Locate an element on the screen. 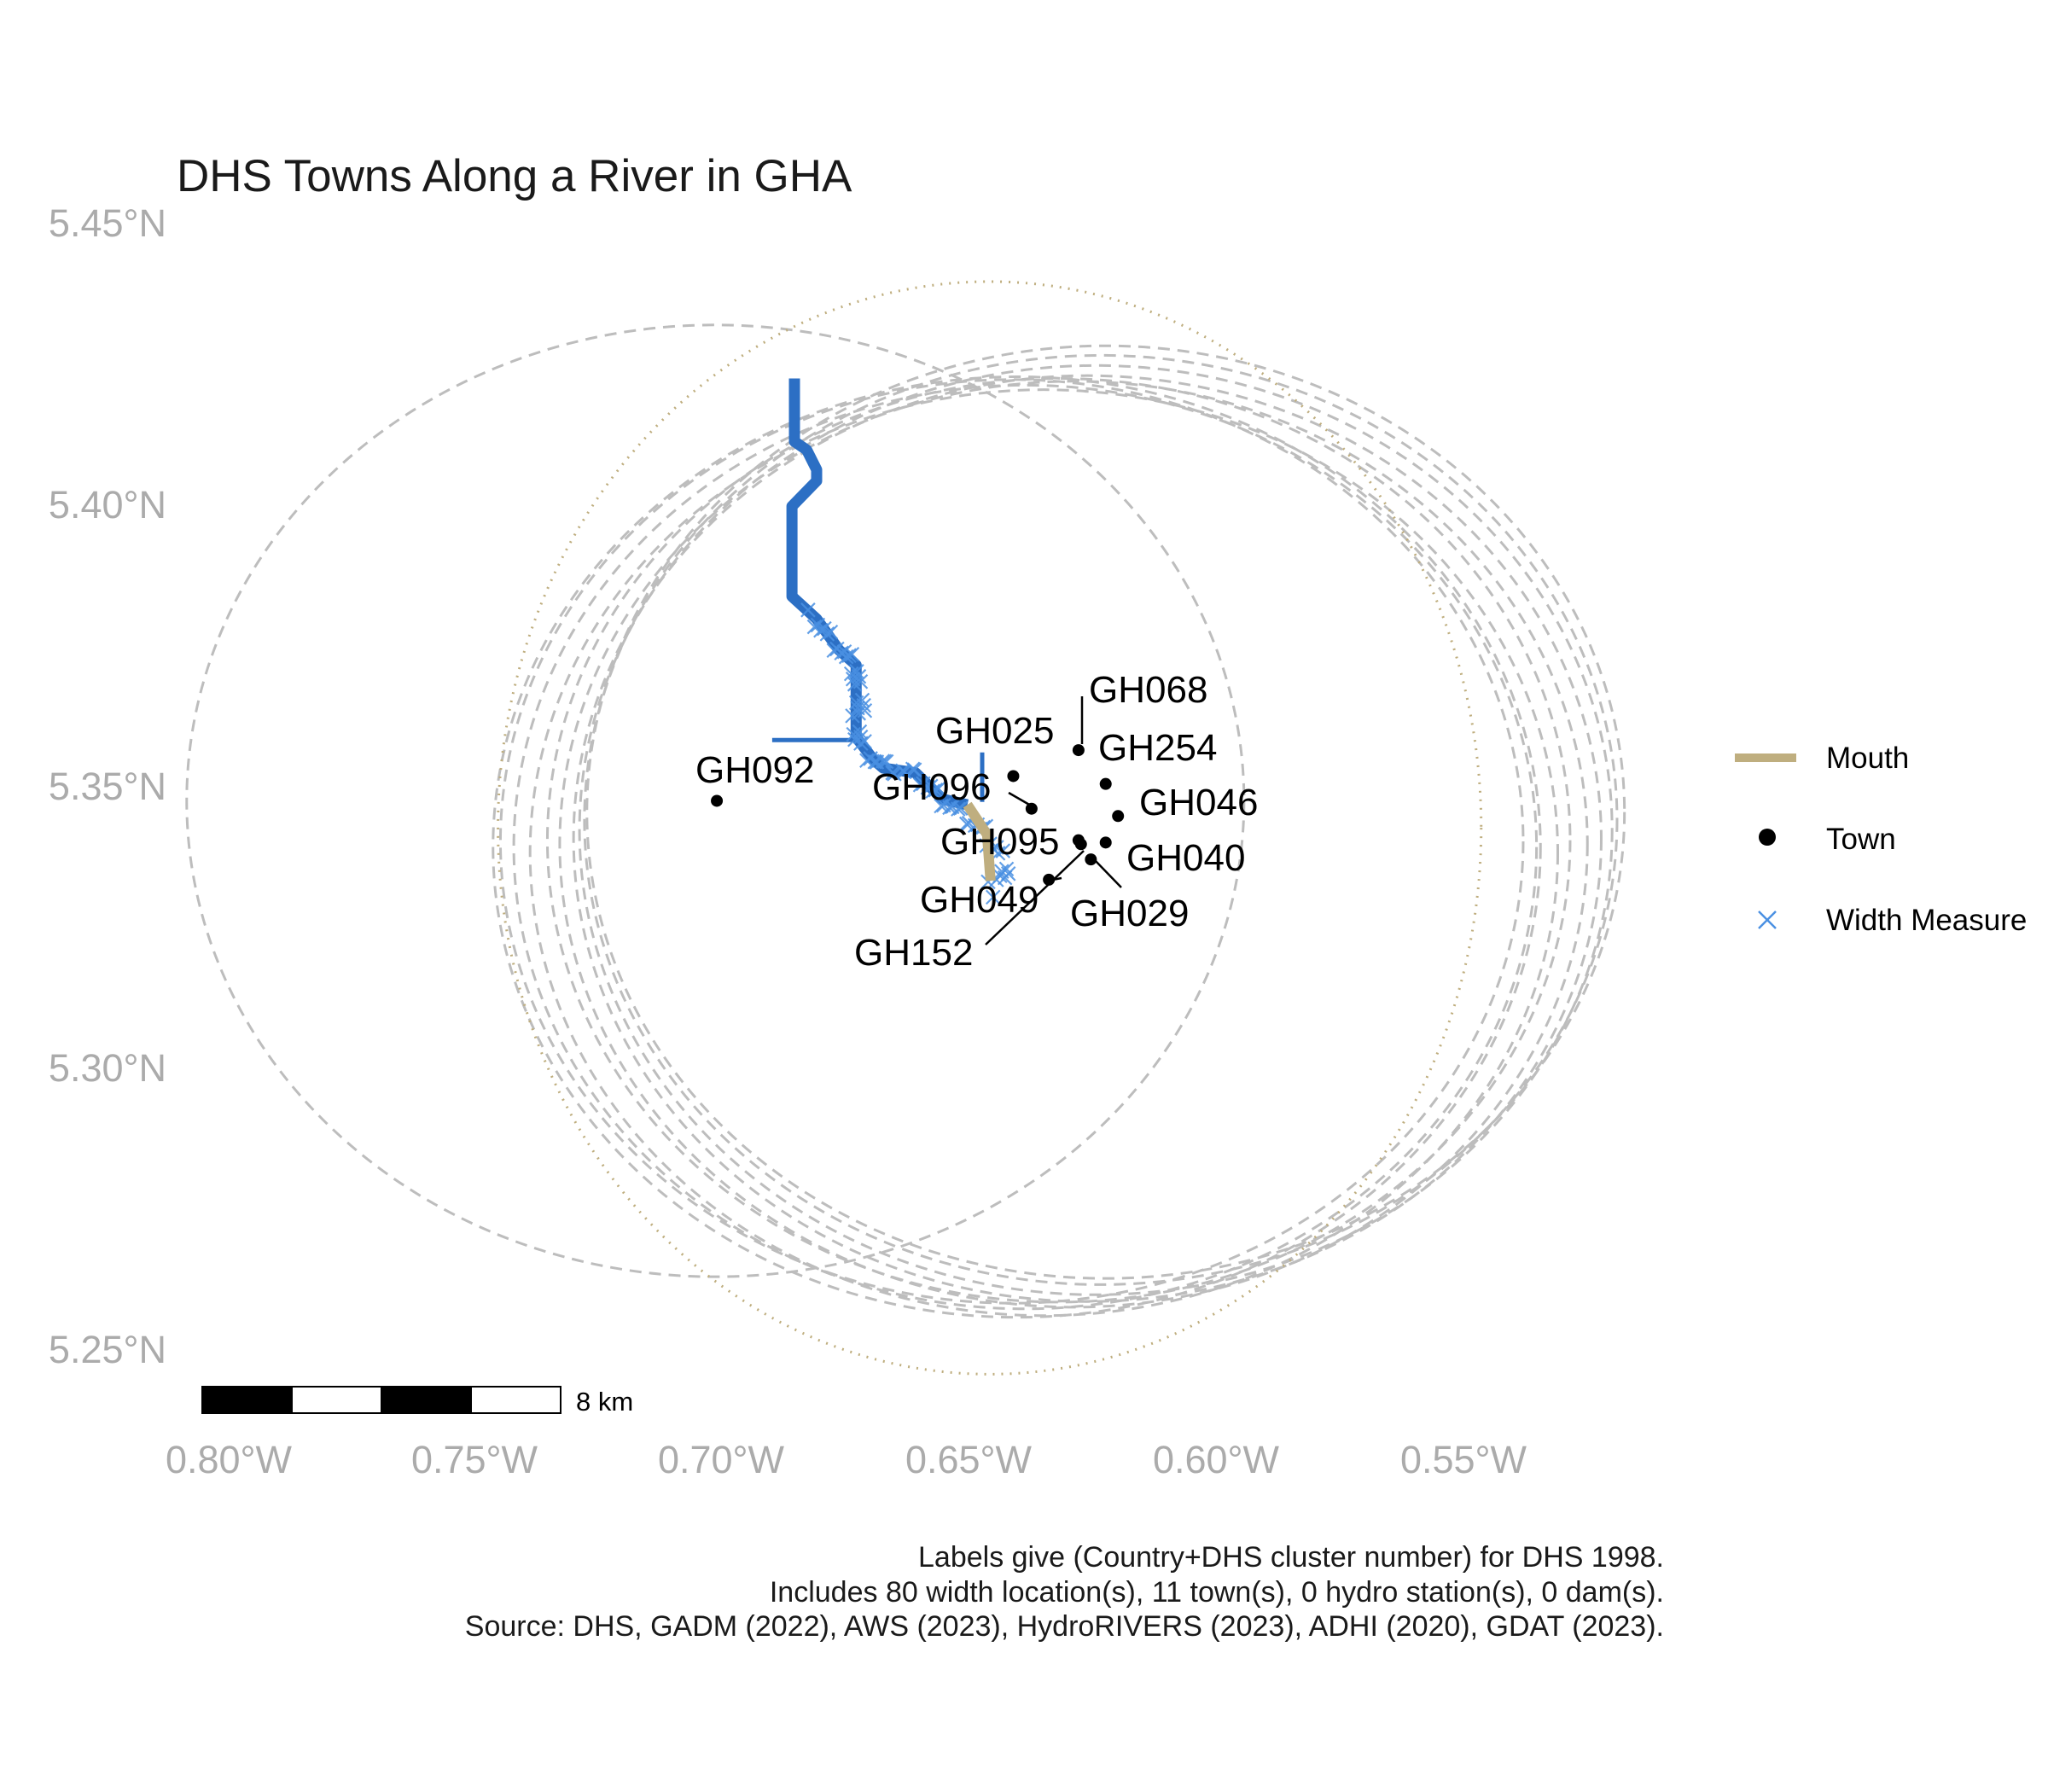  town-point-gh152 is located at coordinates (1080, 844).